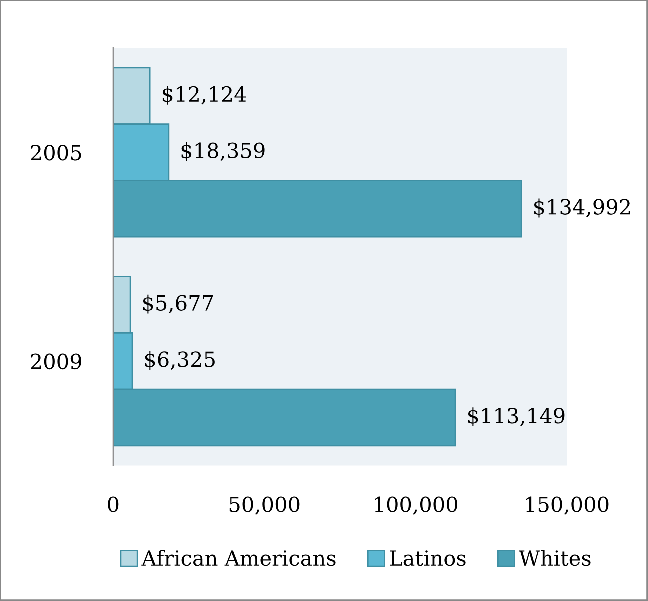  Describe the element at coordinates (180, 360) in the screenshot. I see `data-label: $6,325` at that location.